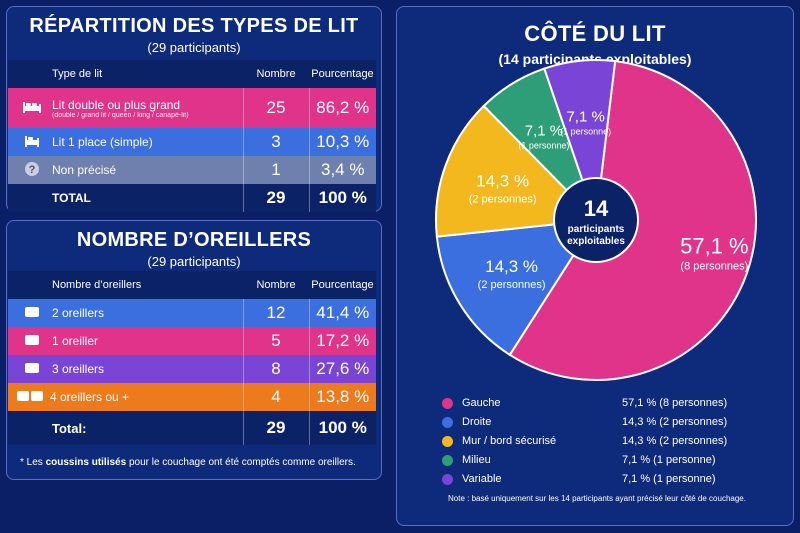 This screenshot has height=533, width=800. I want to click on legend-item: Mur / bord sécurisé 14,3 % (2 personnes), so click(592, 441).